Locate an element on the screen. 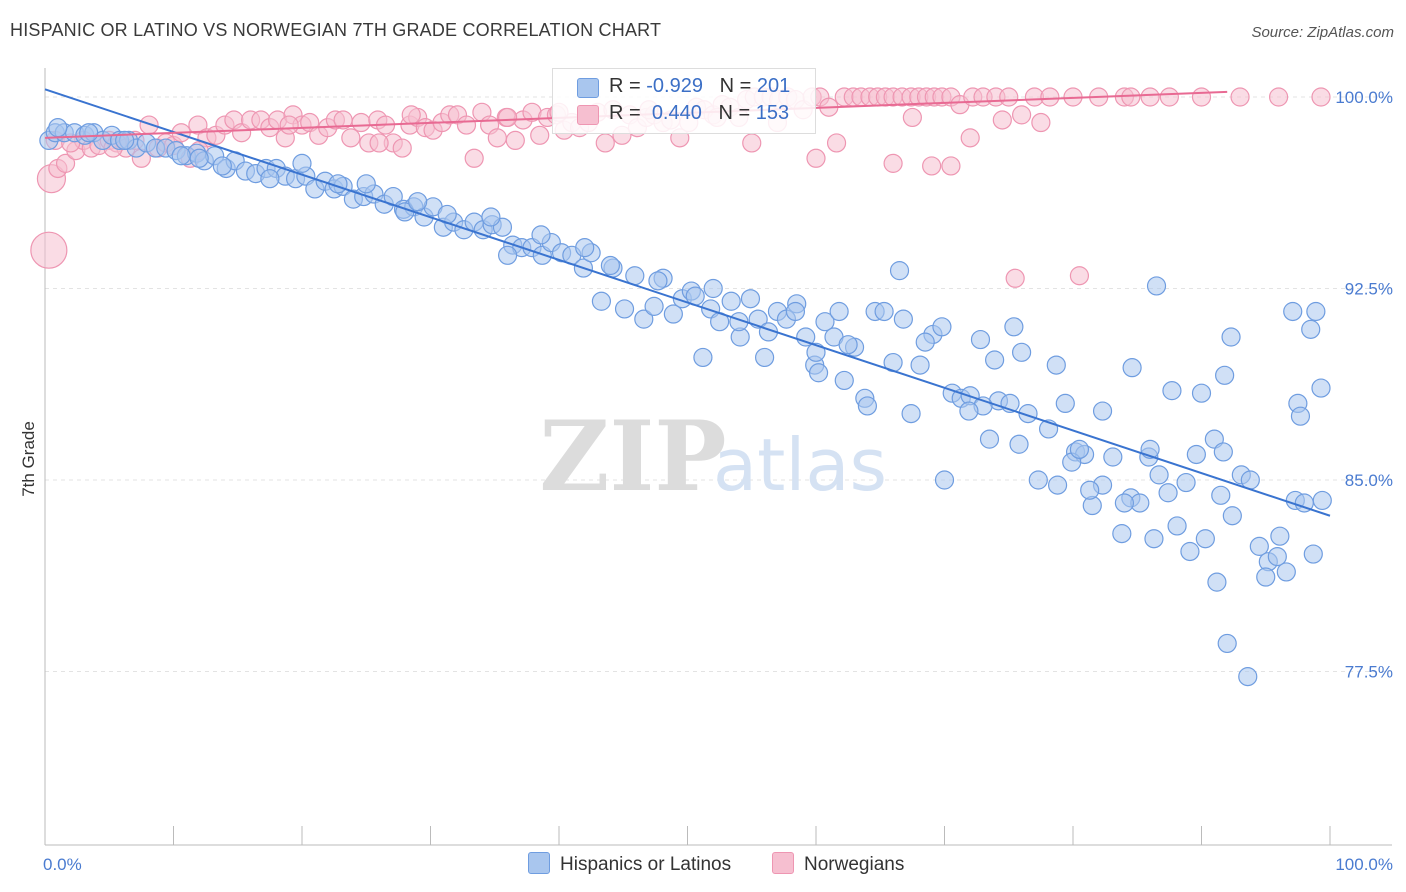 The image size is (1406, 892). y-tick-label: 77.5% is located at coordinates (1369, 672).